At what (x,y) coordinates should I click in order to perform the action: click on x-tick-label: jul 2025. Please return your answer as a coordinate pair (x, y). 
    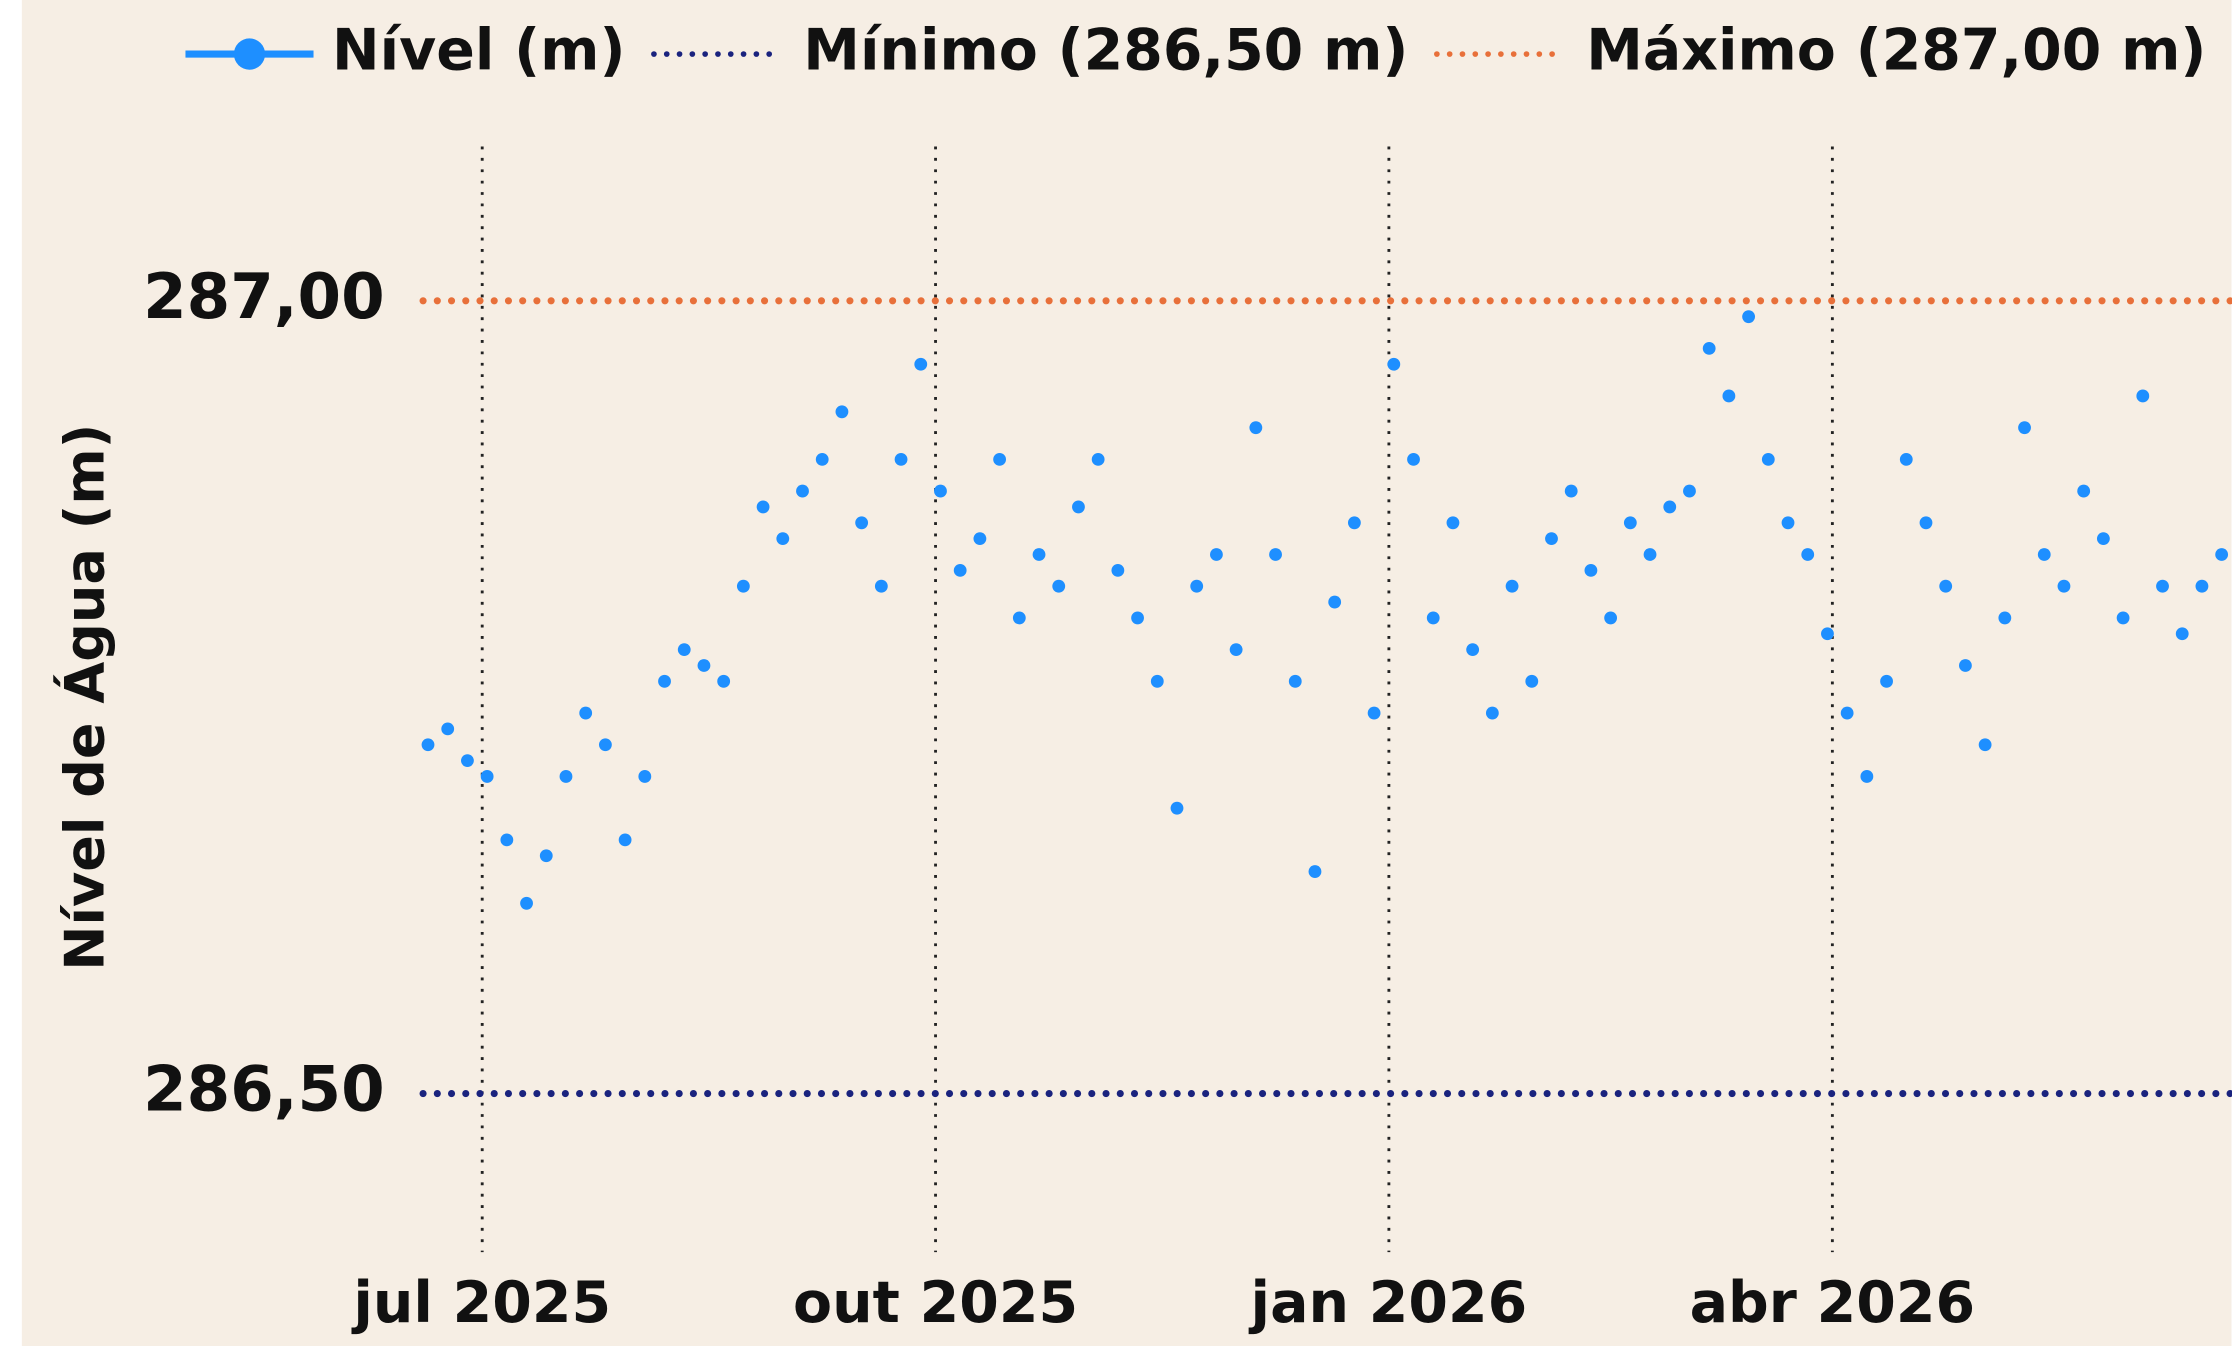
    Looking at the image, I should click on (481, 1303).